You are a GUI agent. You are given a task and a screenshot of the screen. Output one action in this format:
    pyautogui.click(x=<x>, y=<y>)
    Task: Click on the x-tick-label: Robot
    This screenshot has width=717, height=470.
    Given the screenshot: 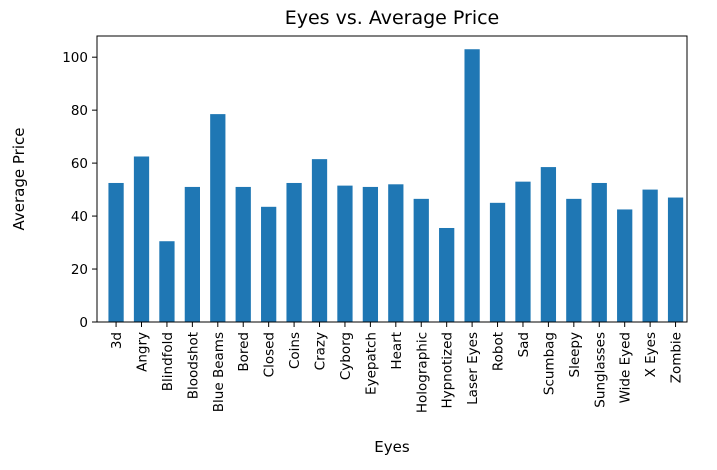 What is the action you would take?
    pyautogui.click(x=499, y=351)
    